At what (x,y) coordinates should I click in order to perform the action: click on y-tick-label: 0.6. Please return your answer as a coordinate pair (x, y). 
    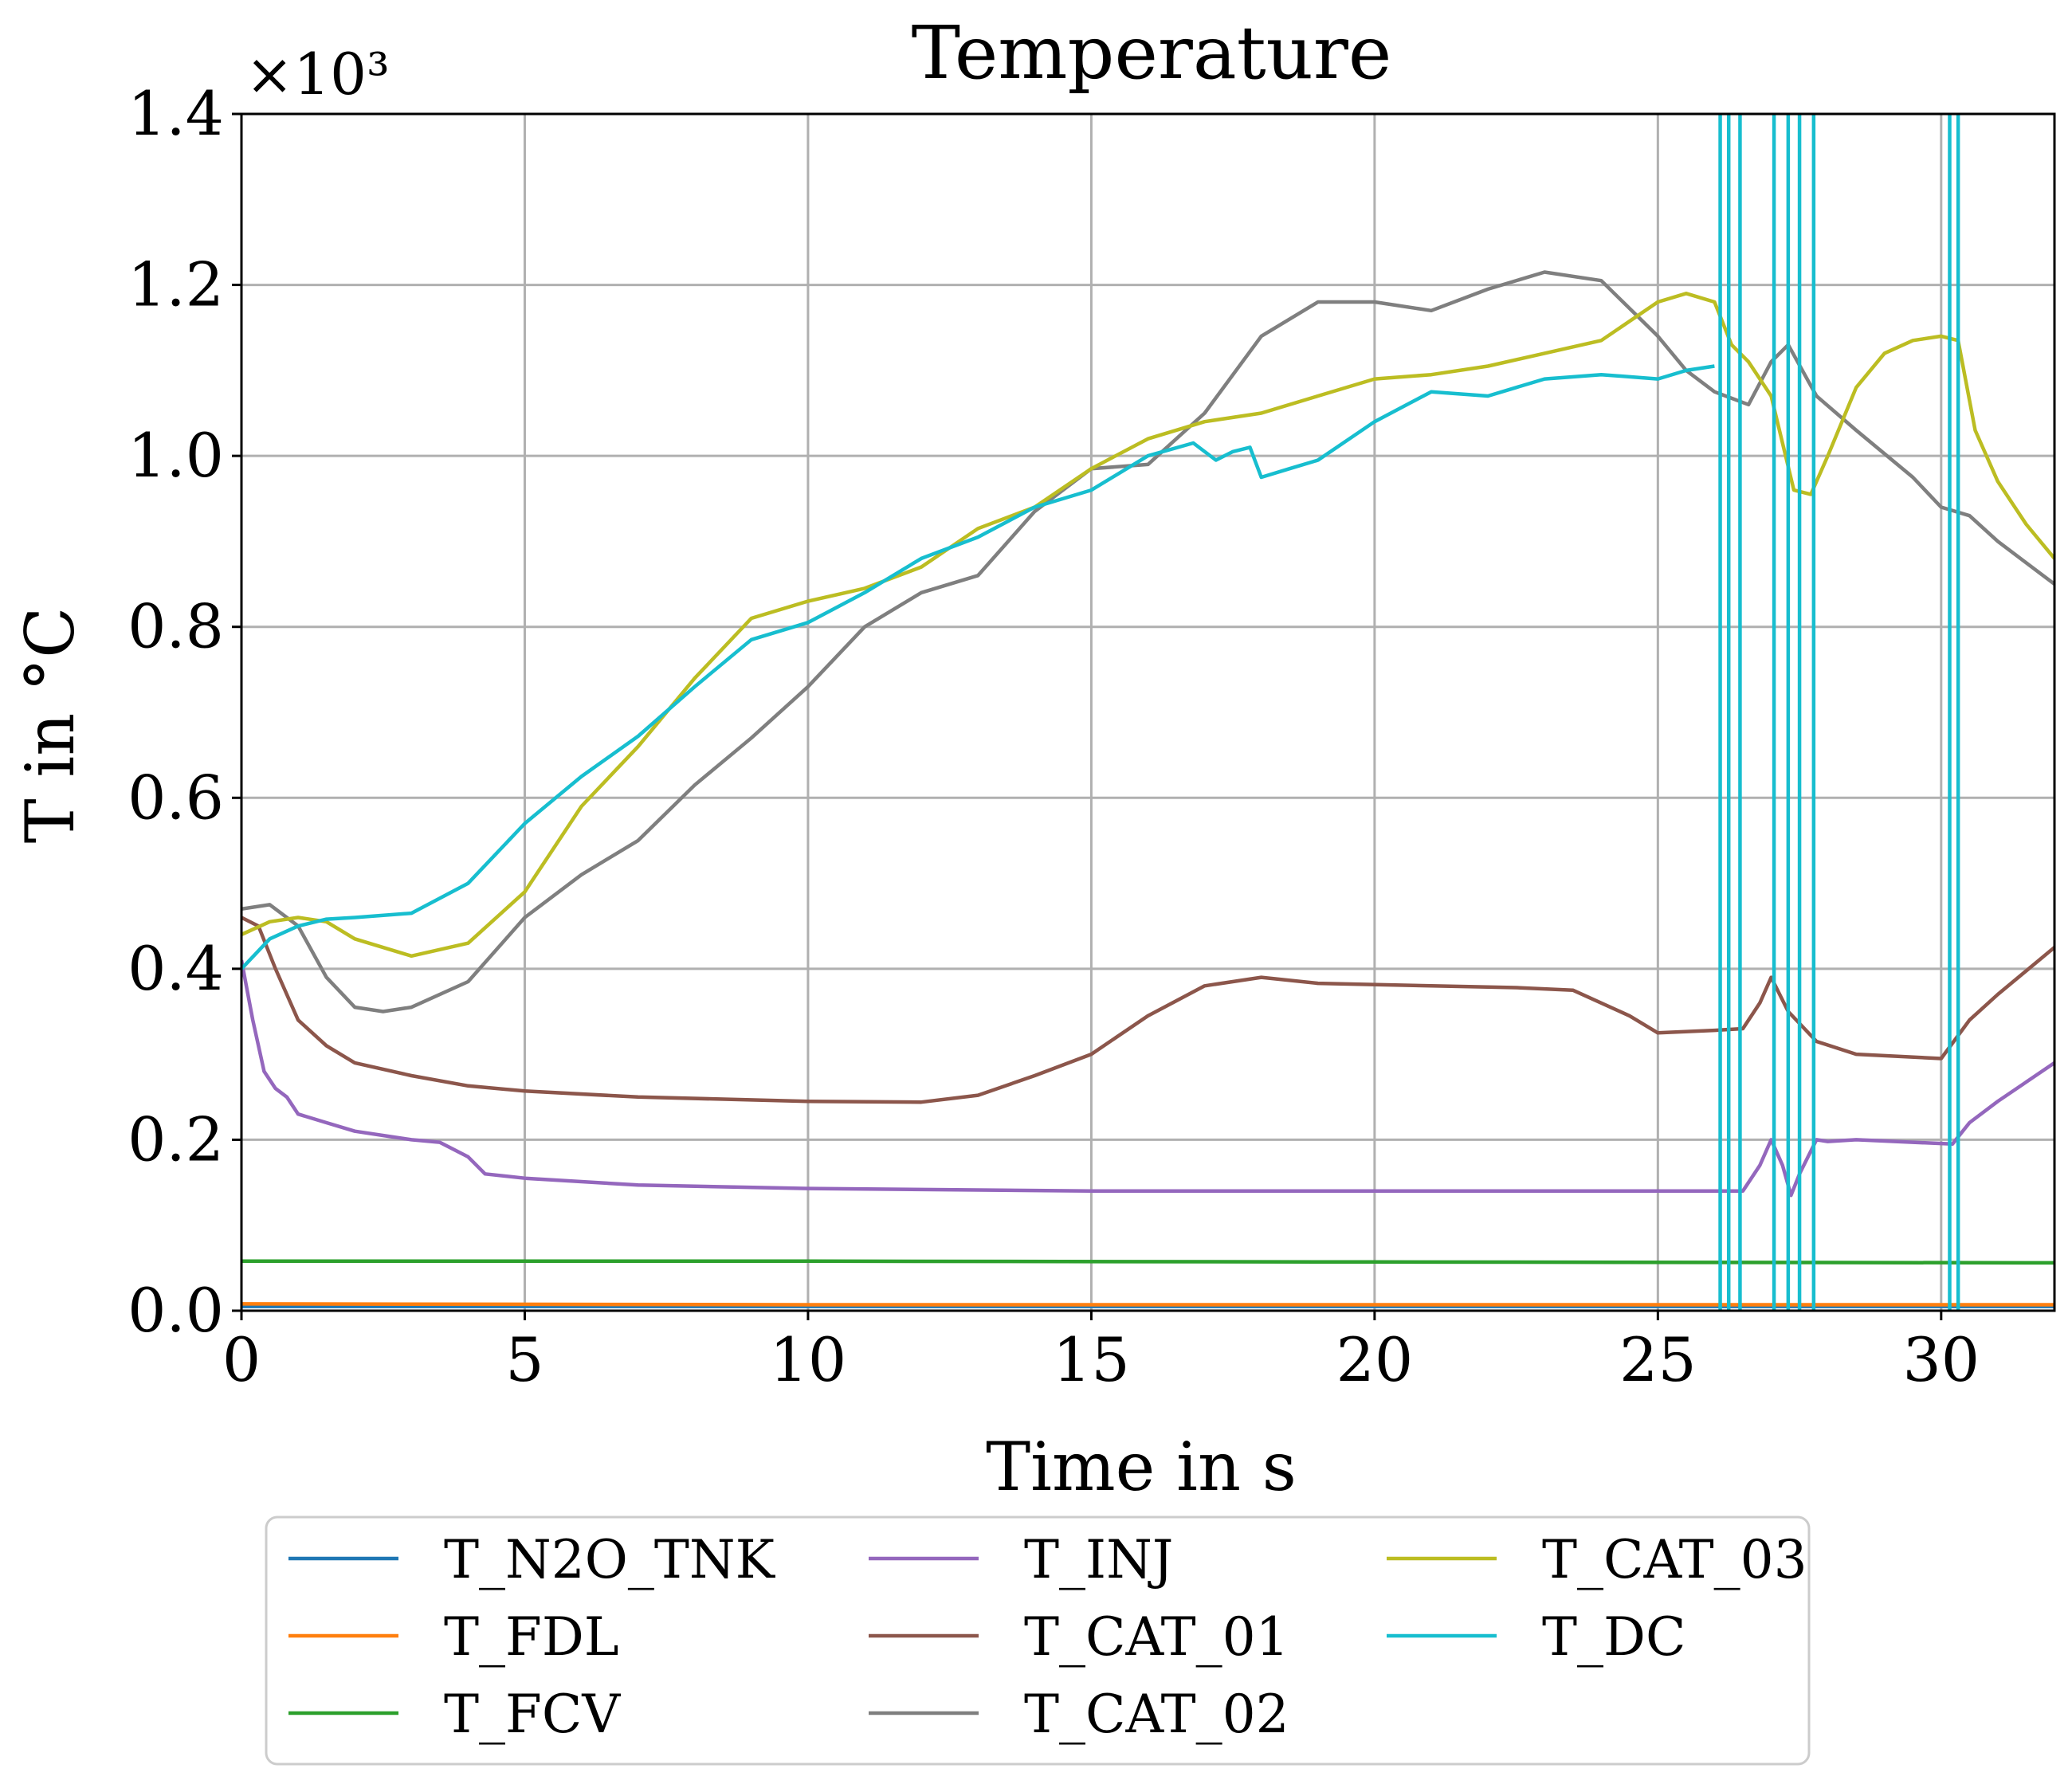
    Looking at the image, I should click on (176, 797).